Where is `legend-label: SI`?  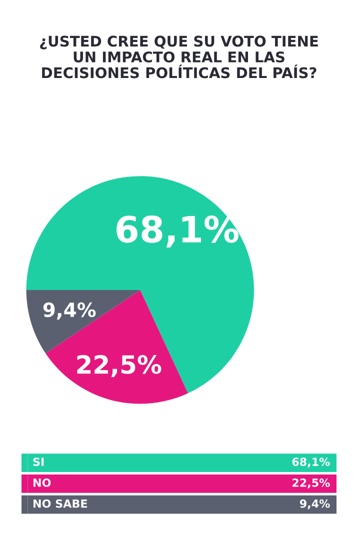
legend-label: SI is located at coordinates (38, 462).